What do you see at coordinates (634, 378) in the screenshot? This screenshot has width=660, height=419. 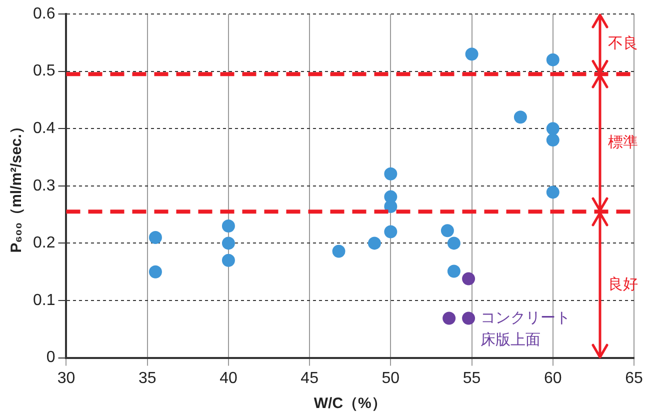 I see `x-tick-label: 65` at bounding box center [634, 378].